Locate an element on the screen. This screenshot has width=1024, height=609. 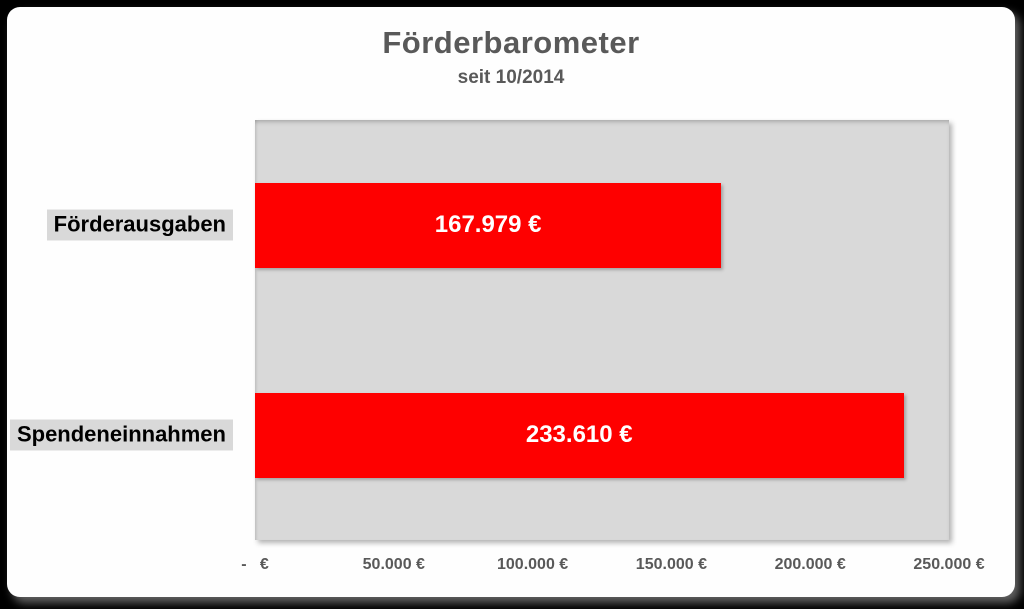
bar: 167.979 € is located at coordinates (488, 225).